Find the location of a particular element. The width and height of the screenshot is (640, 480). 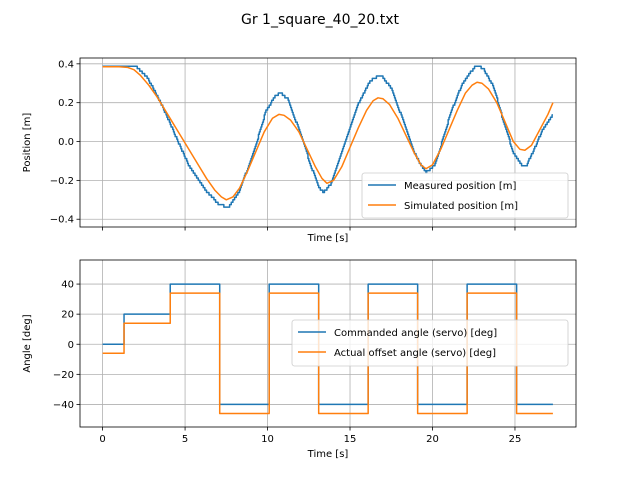

position-legend-box is located at coordinates (465, 195).